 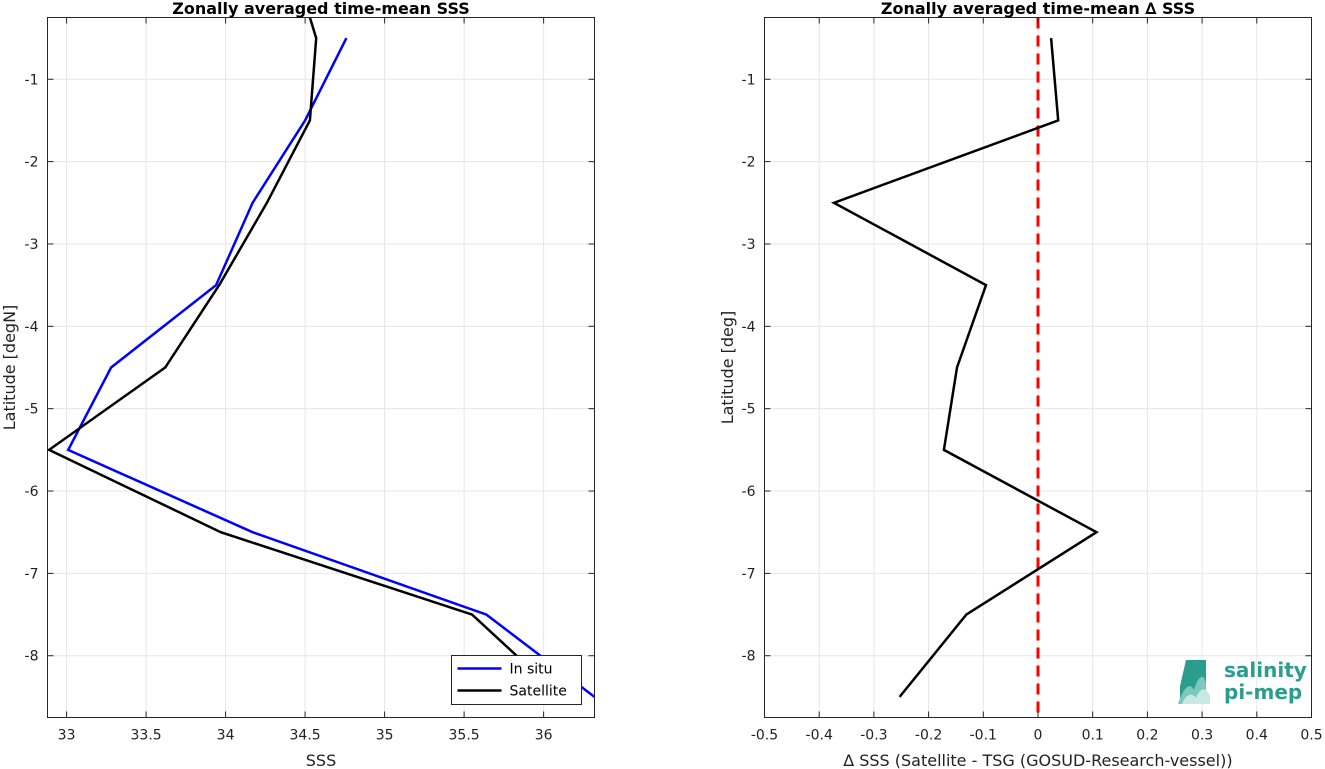 I want to click on wave-logo-icon, so click(x=1194, y=682).